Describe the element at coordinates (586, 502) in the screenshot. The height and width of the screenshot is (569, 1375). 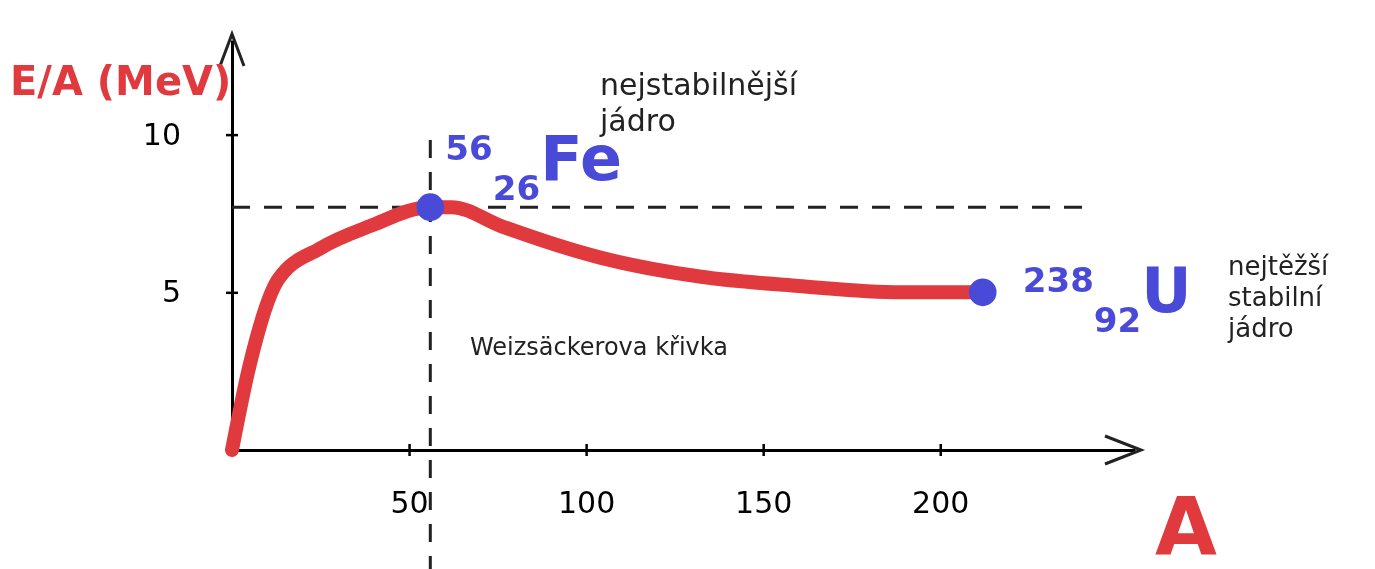
I see `x-tick-label: 100` at that location.